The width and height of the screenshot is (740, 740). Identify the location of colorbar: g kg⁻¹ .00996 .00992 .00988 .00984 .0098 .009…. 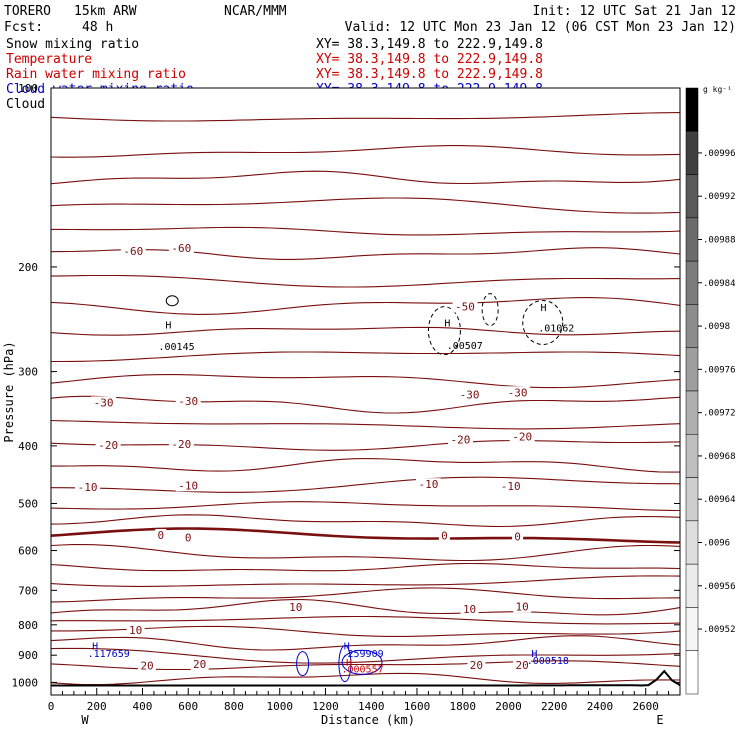
(710, 390).